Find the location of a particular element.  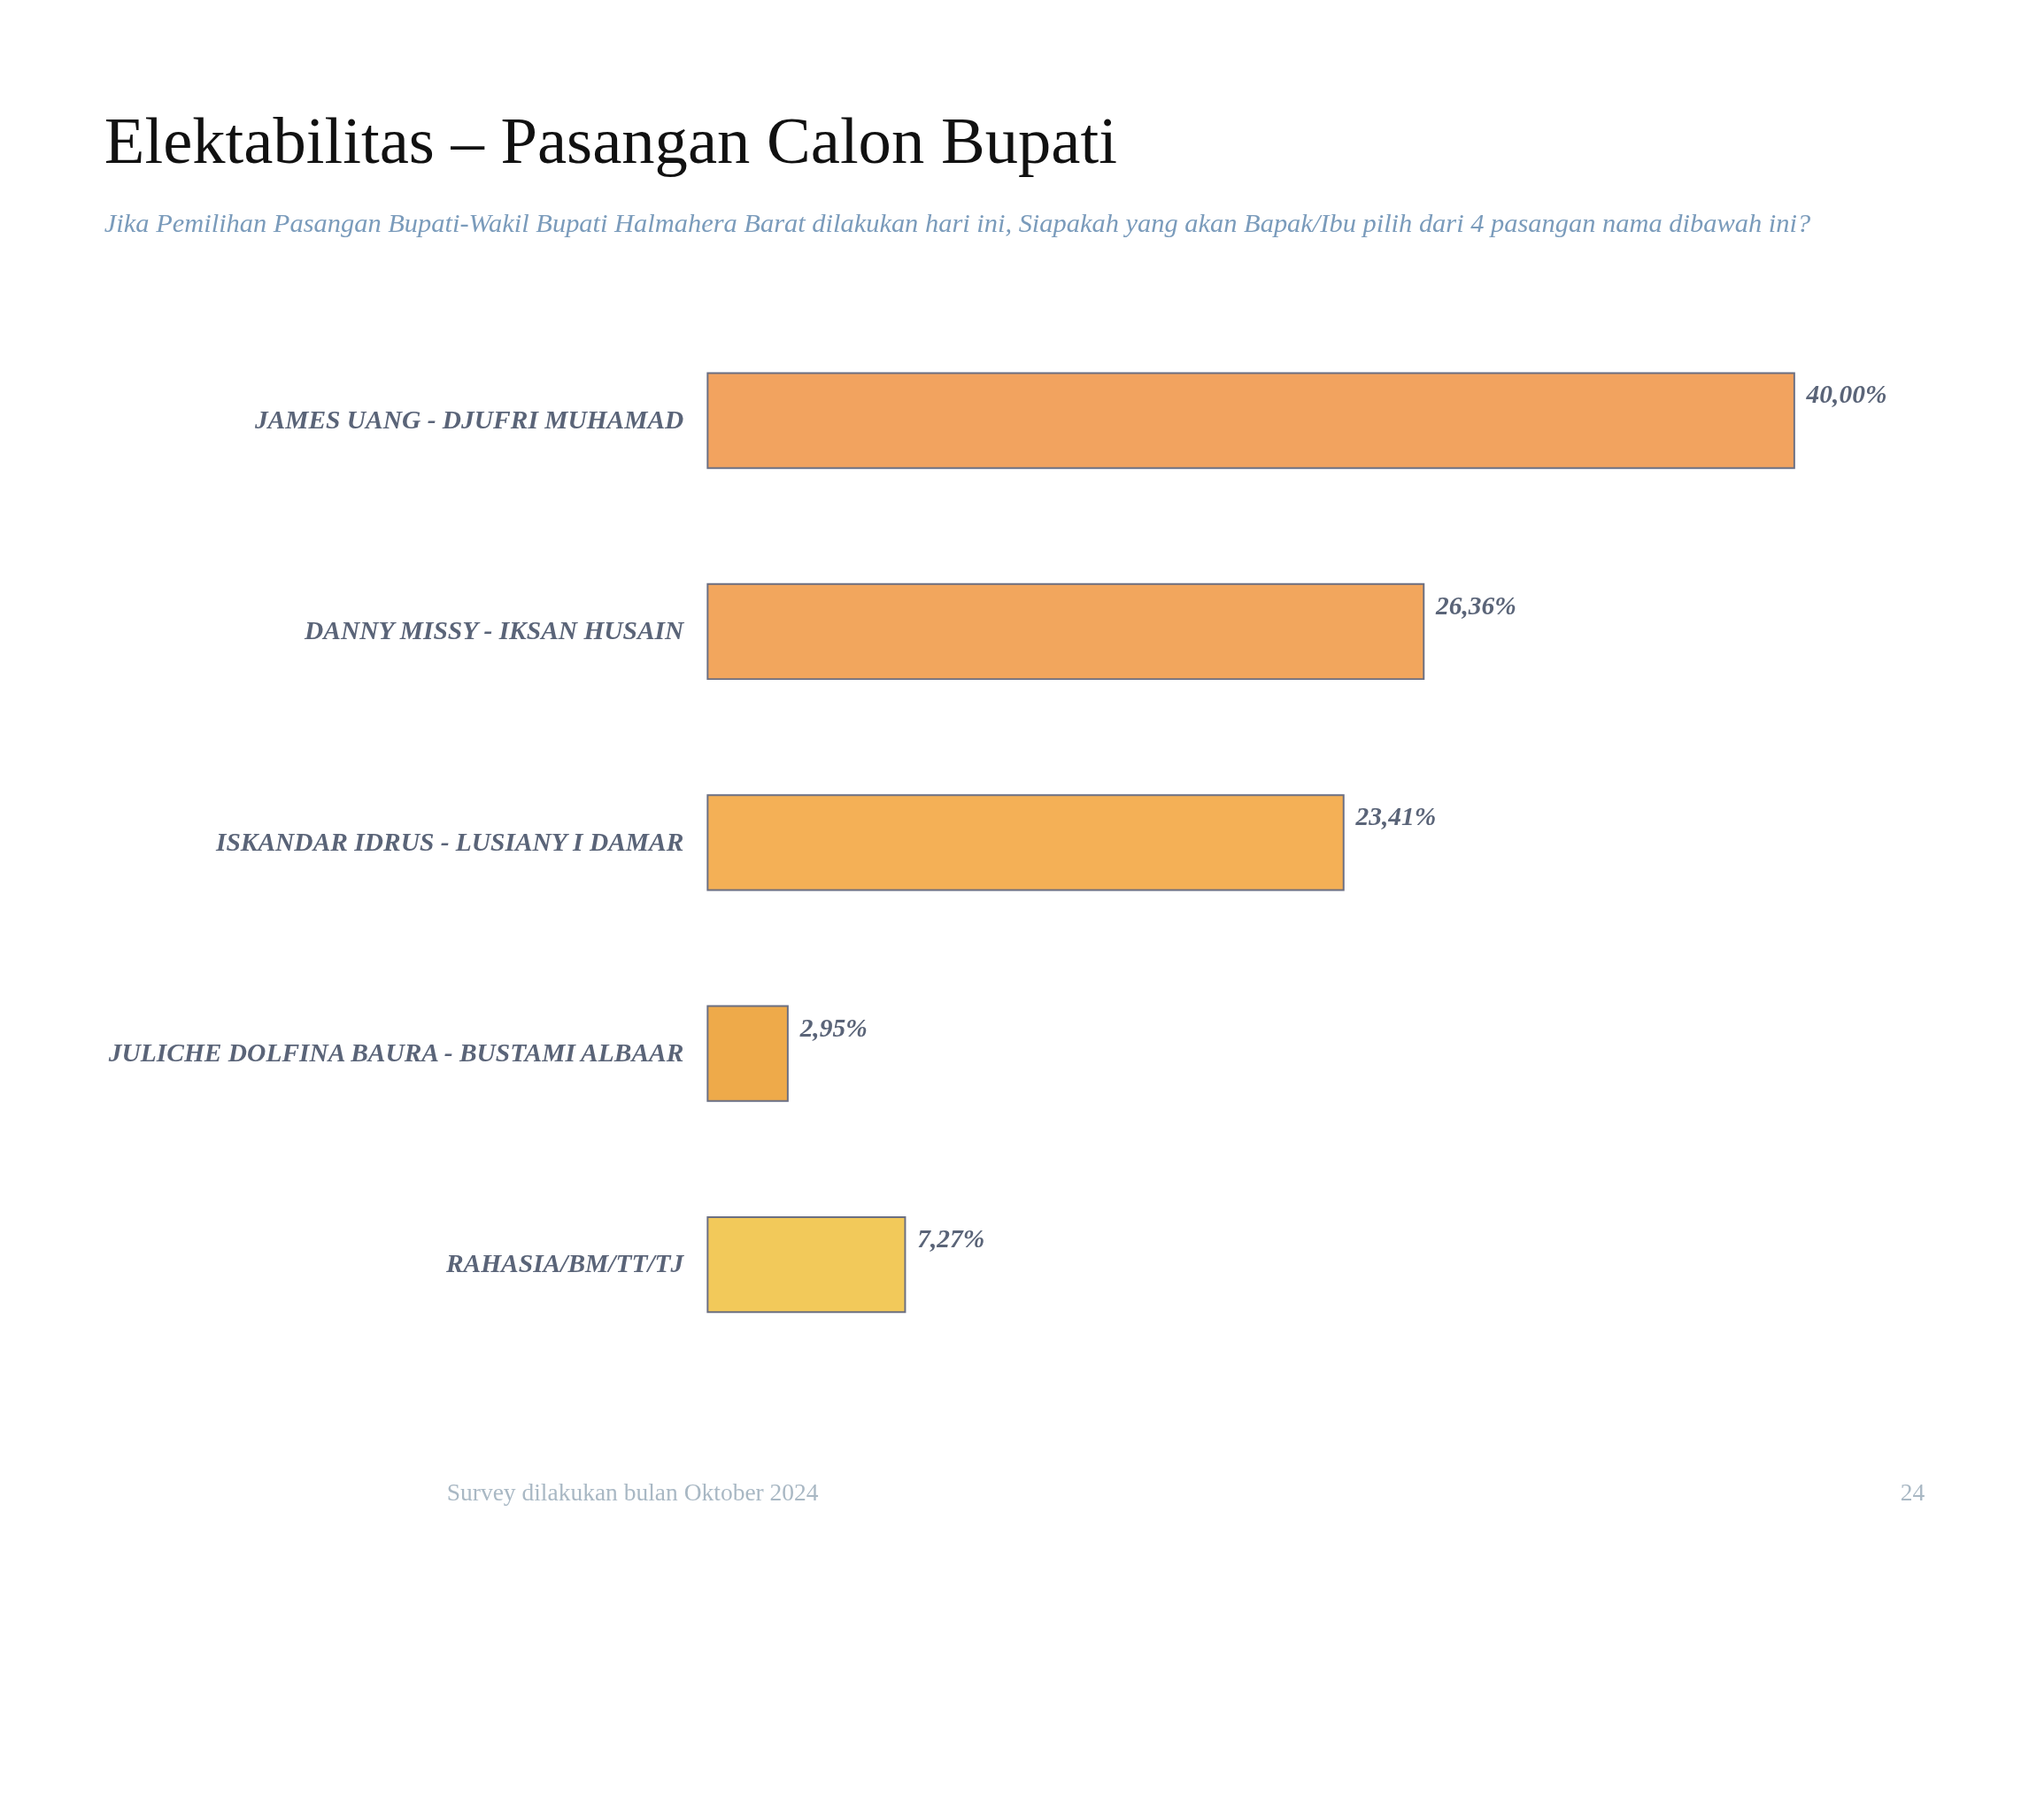

data-label: 26,36% is located at coordinates (1475, 605).